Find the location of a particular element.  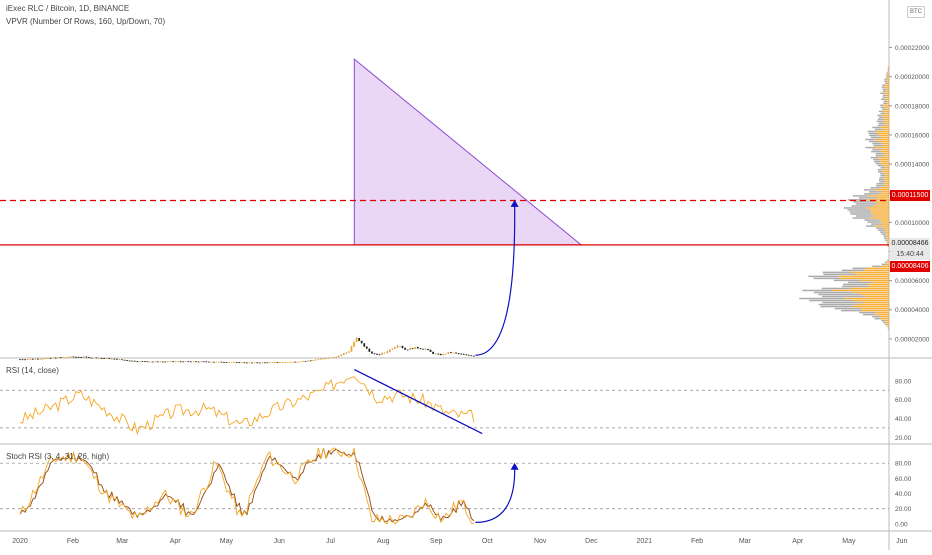

resistance-price-tag: 0.00011500 is located at coordinates (910, 195).